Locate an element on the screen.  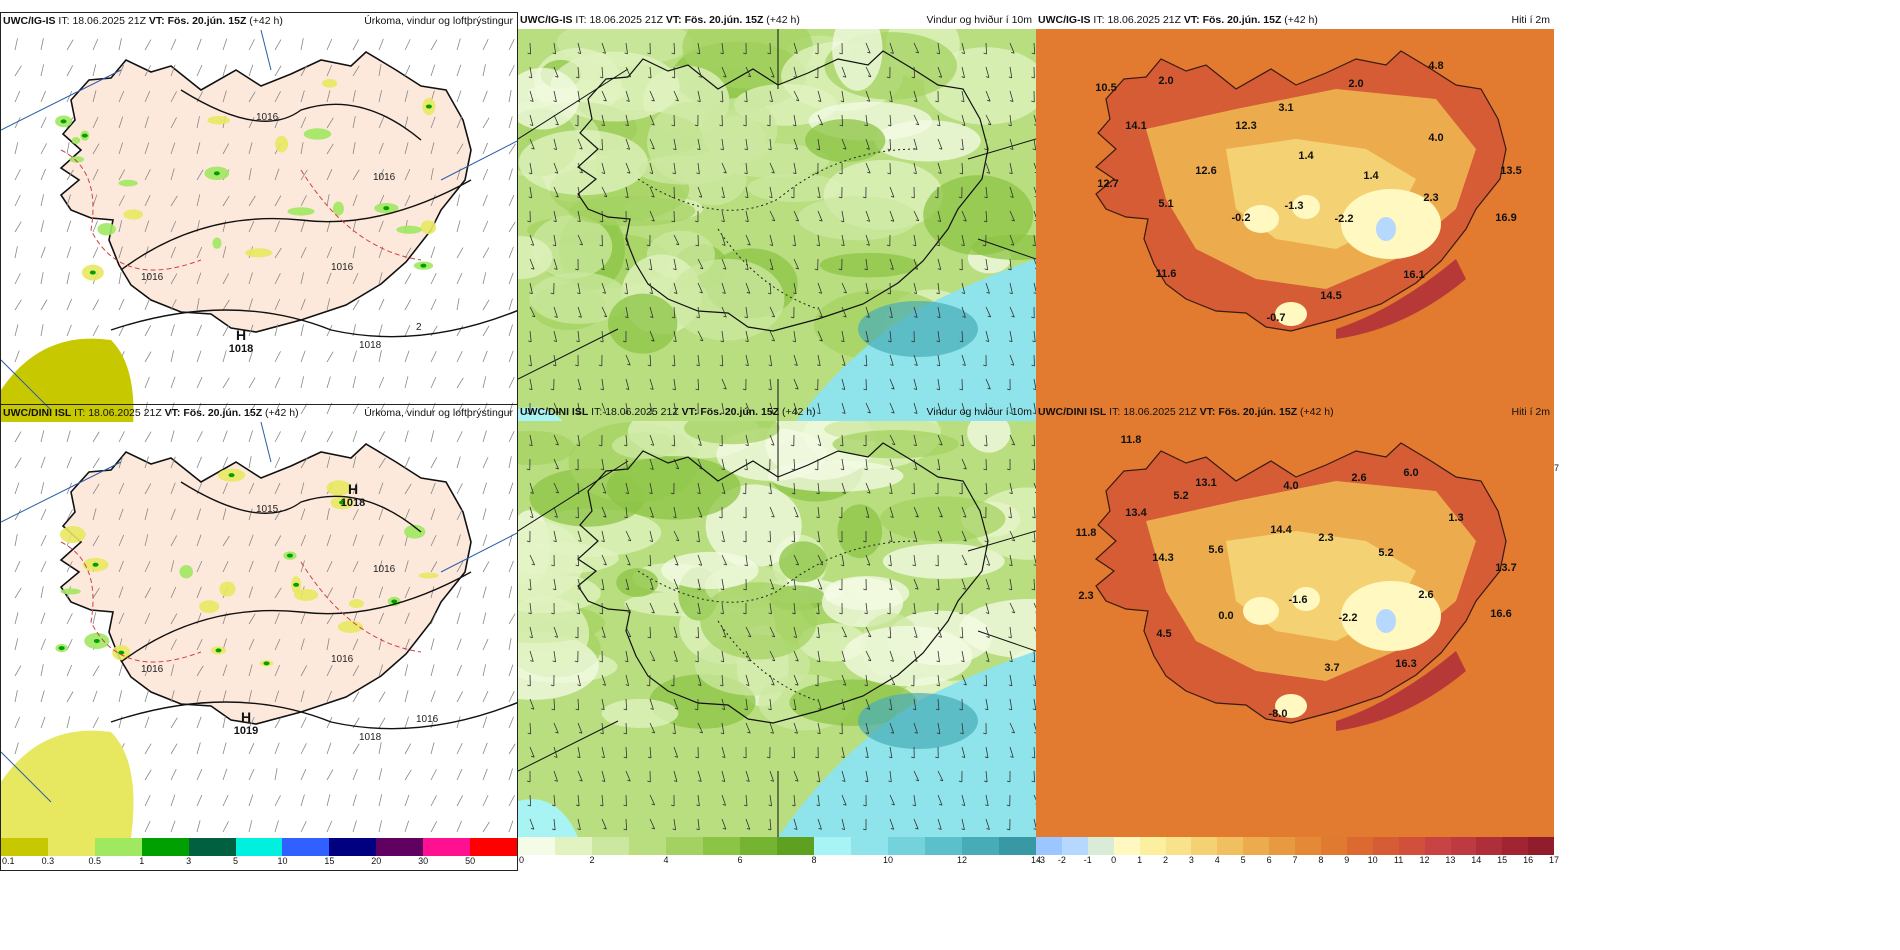
temperature-label: 11.8 is located at coordinates (1131, 440).